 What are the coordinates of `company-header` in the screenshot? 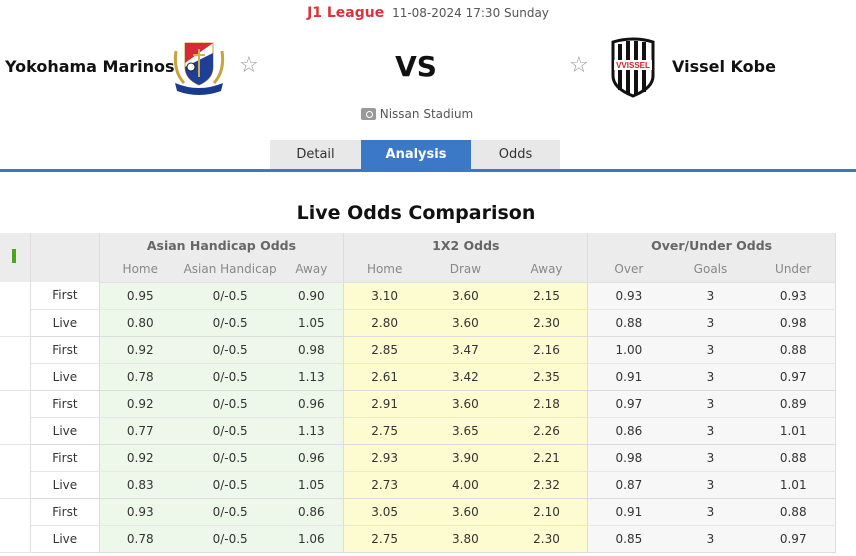 It's located at (16, 257).